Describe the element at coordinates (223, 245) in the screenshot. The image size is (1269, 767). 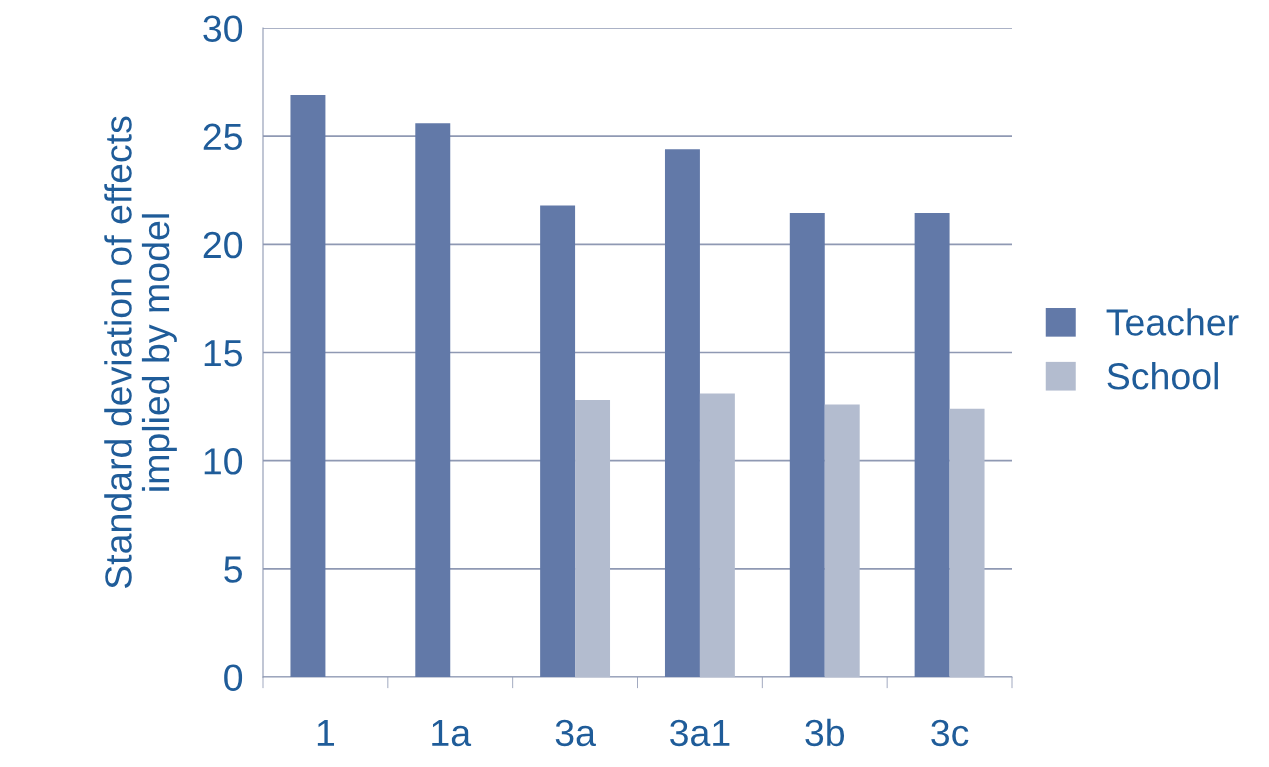
I see `y-tick-label: 20` at that location.